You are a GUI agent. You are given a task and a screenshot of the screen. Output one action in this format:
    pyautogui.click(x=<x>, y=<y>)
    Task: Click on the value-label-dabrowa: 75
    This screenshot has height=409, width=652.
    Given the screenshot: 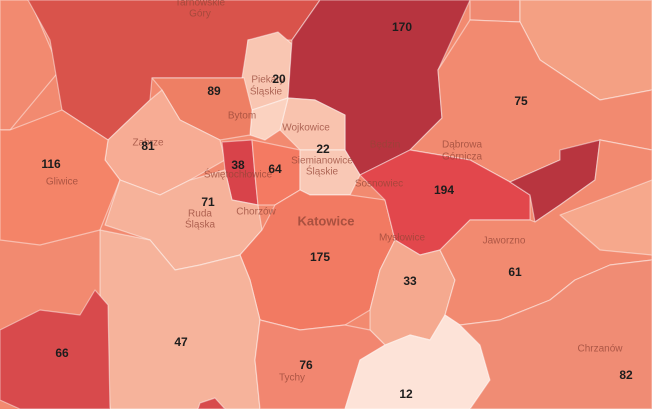 What is the action you would take?
    pyautogui.click(x=521, y=101)
    